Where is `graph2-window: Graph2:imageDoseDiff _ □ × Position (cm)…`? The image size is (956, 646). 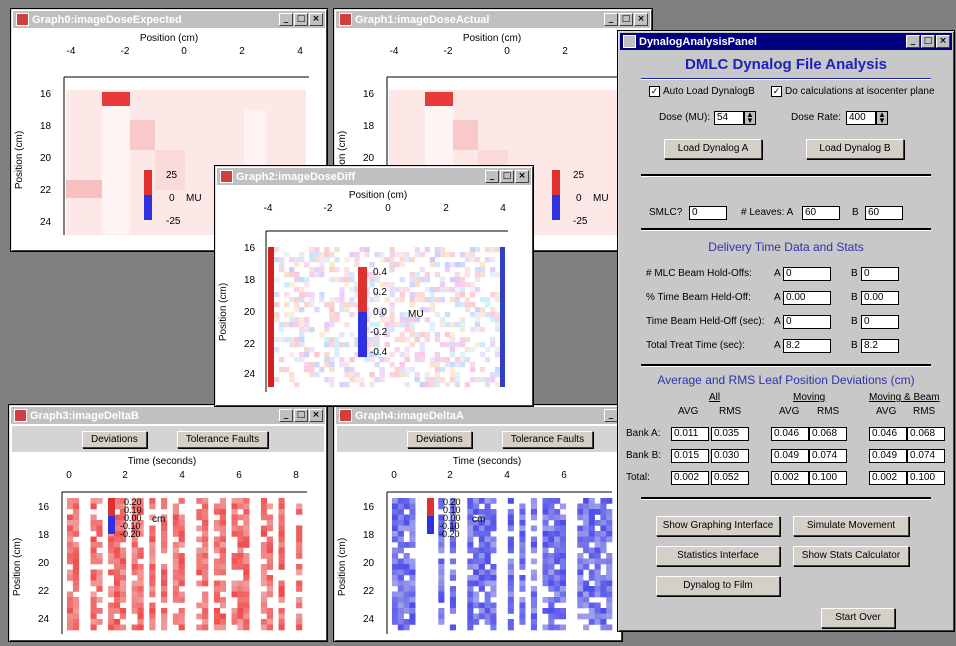
graph2-window: Graph2:imageDoseDiff _ □ × Position (cm)… is located at coordinates (374, 286).